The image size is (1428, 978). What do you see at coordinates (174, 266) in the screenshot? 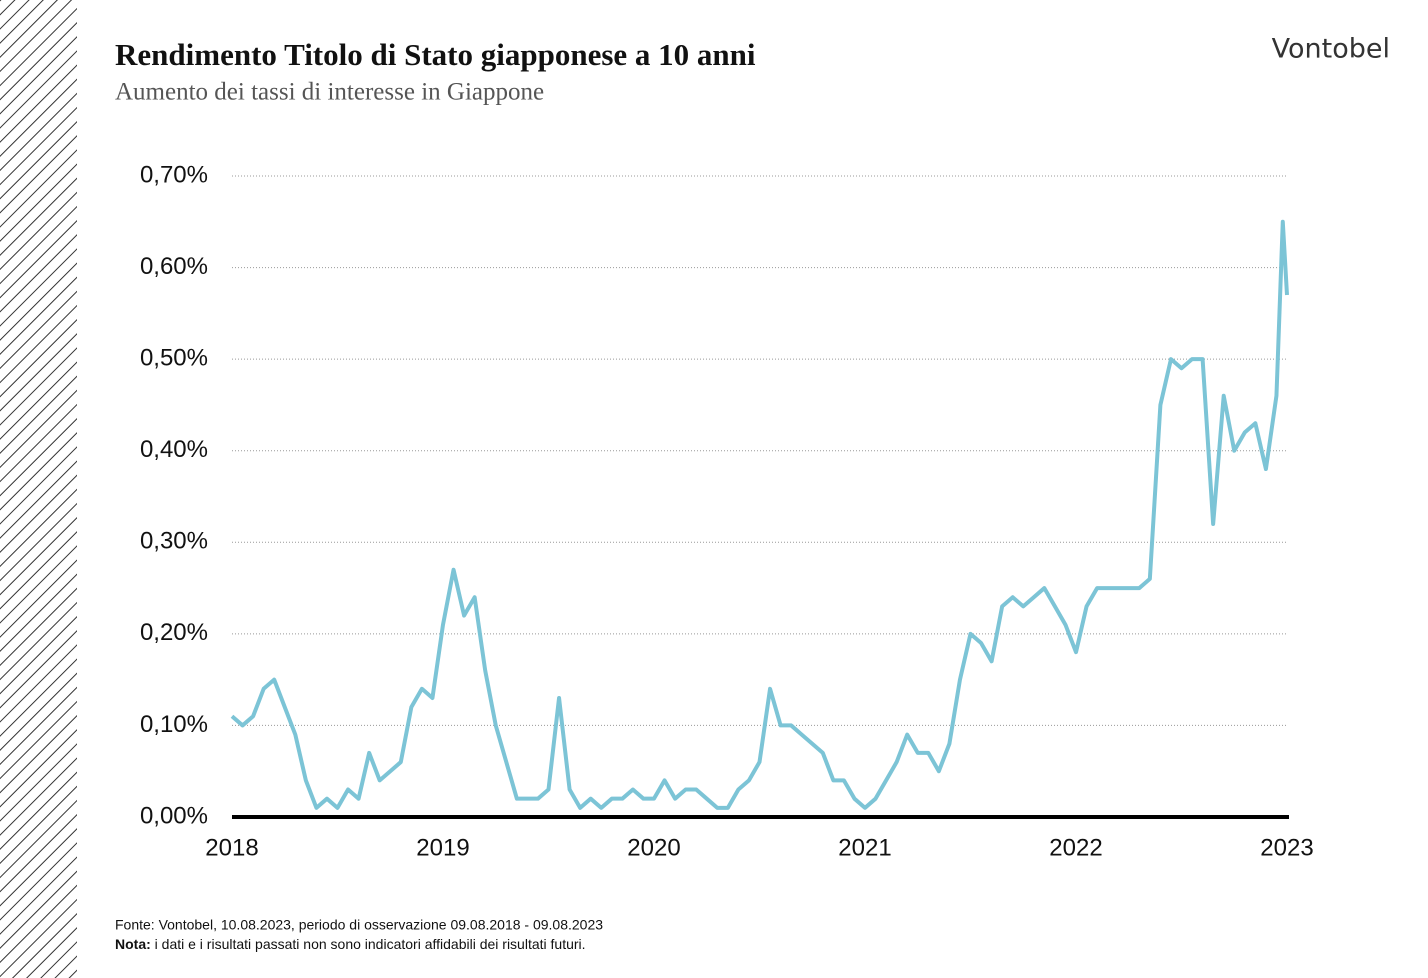
I see `y-tick-label: 0,60%` at bounding box center [174, 266].